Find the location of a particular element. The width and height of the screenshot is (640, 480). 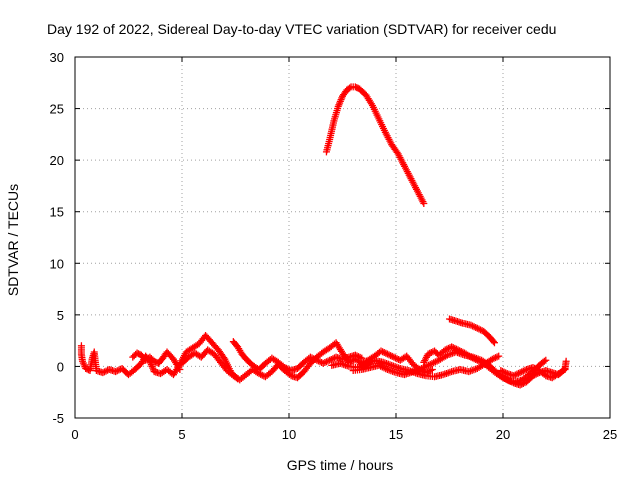

x-tick-label: 5 is located at coordinates (181, 434).